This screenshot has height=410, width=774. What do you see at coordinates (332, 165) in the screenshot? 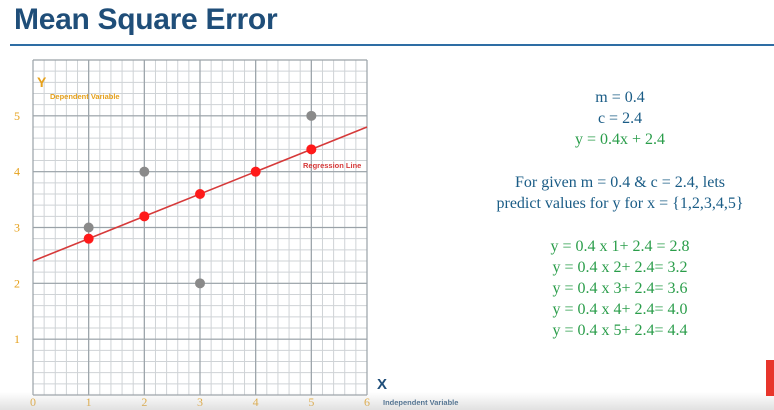
I see `regression-line-label: Regression Line` at bounding box center [332, 165].